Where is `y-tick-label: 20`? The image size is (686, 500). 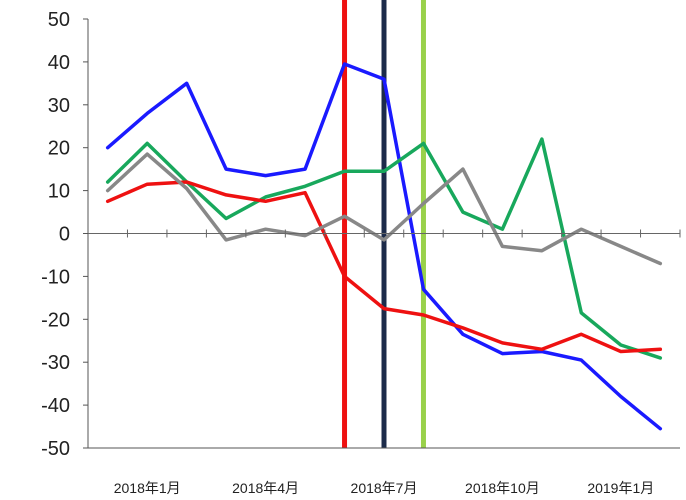 y-tick-label: 20 is located at coordinates (59, 149).